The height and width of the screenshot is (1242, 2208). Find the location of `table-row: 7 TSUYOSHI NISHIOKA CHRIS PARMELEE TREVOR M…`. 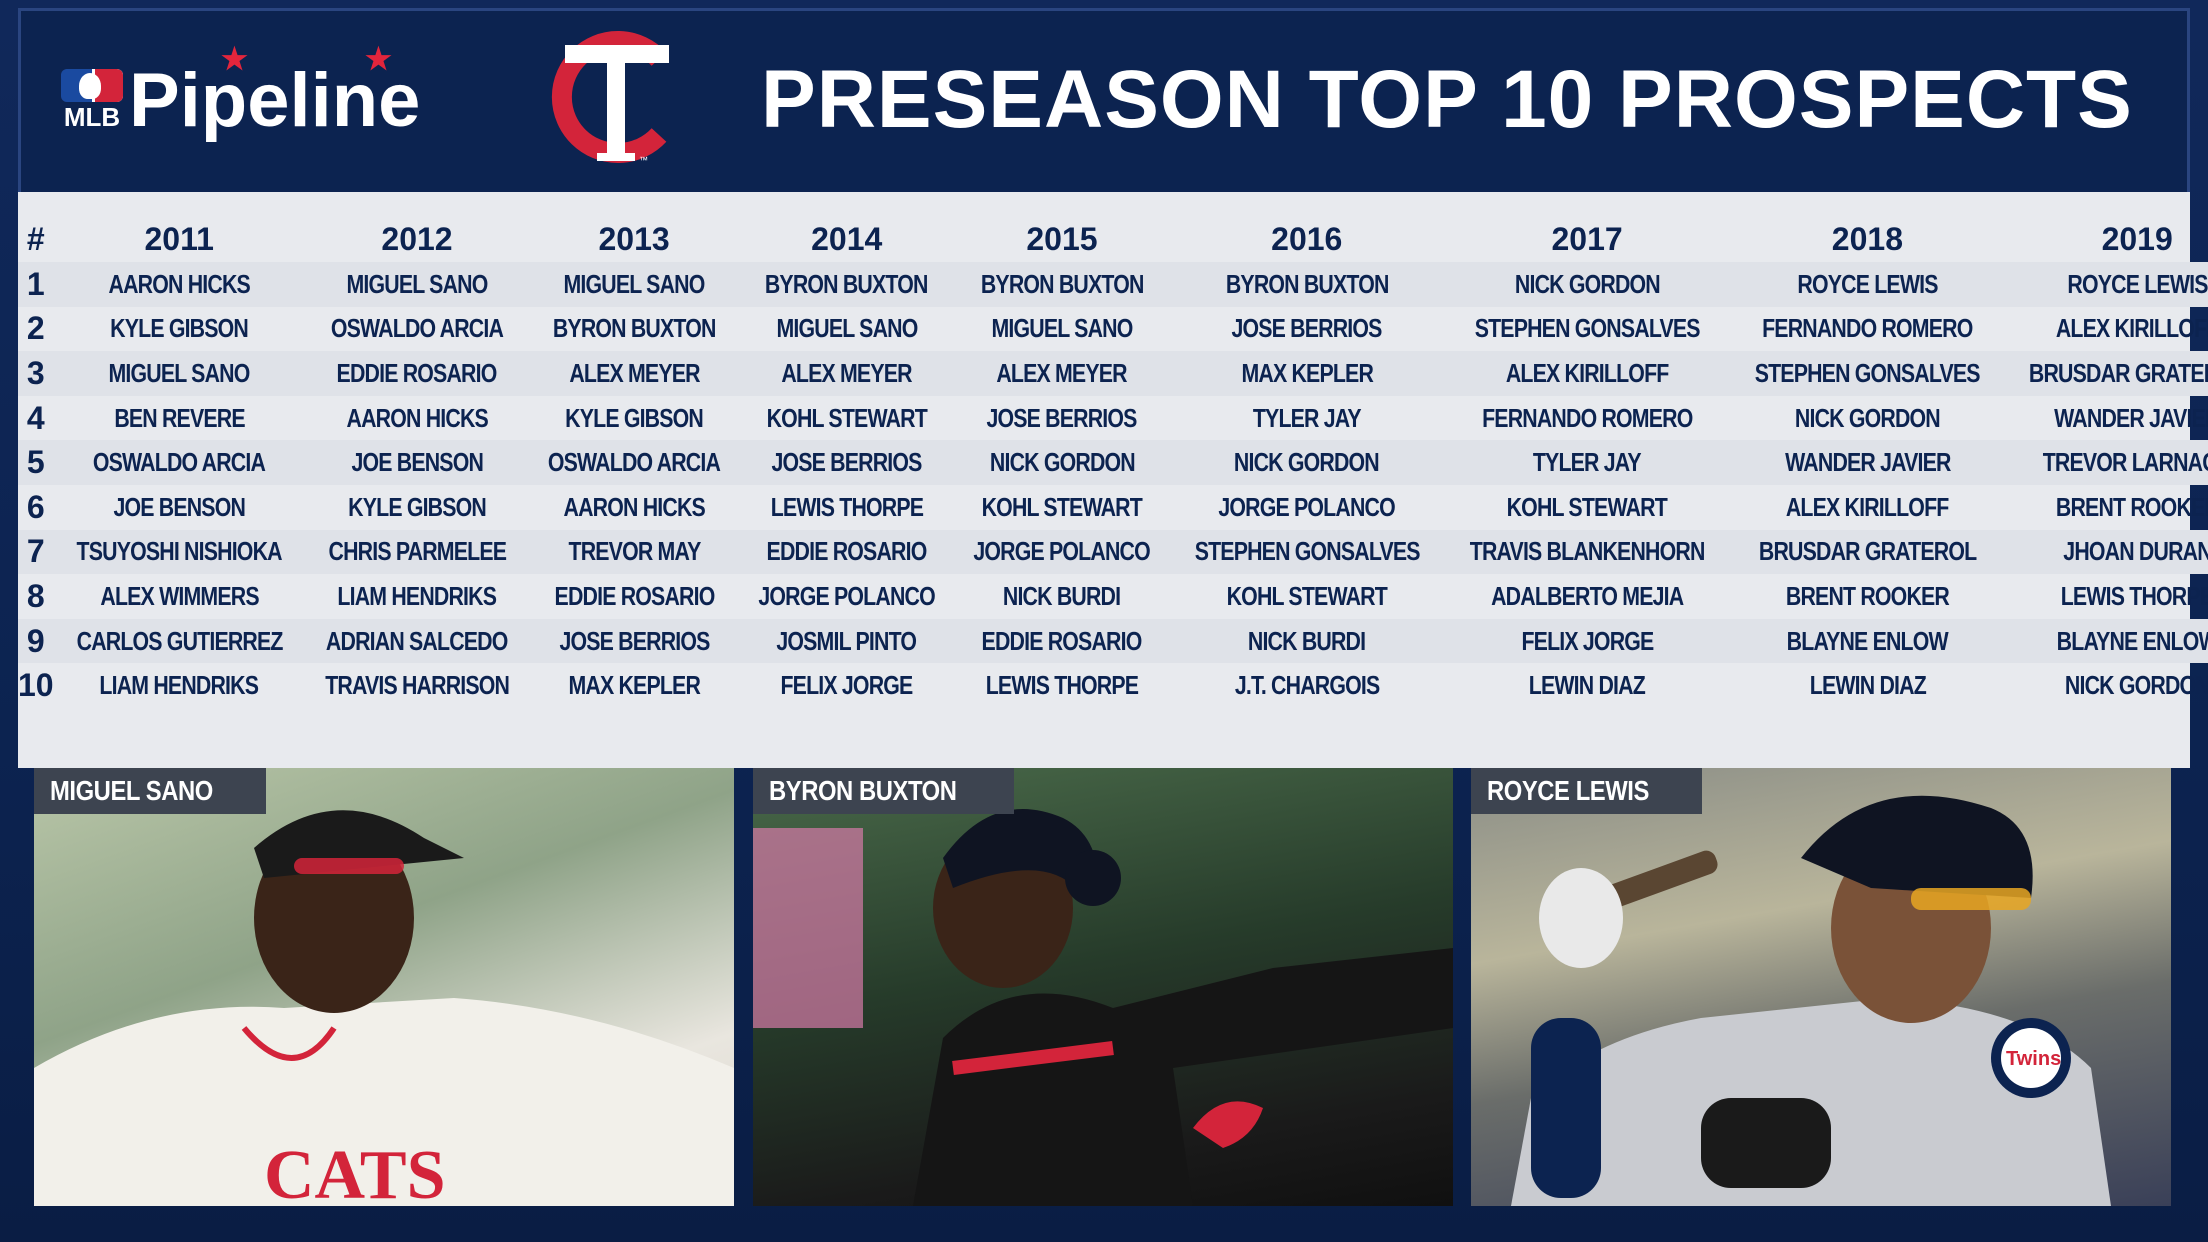

table-row: 7 TSUYOSHI NISHIOKA CHRIS PARMELEE TREVOR M… is located at coordinates (1113, 552).